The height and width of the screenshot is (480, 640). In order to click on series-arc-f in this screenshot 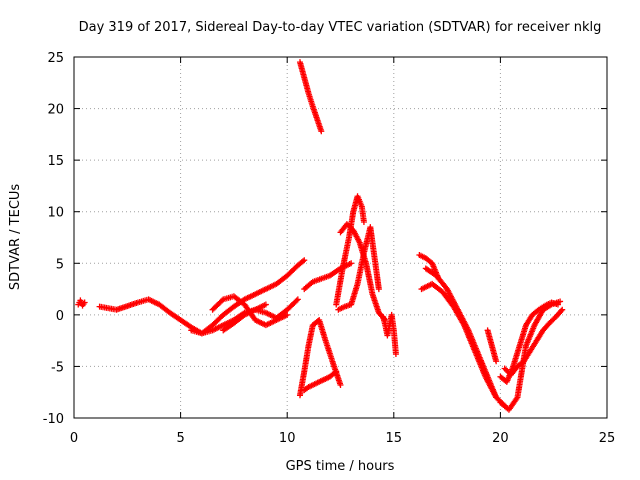, I will do `click(310, 97)`.